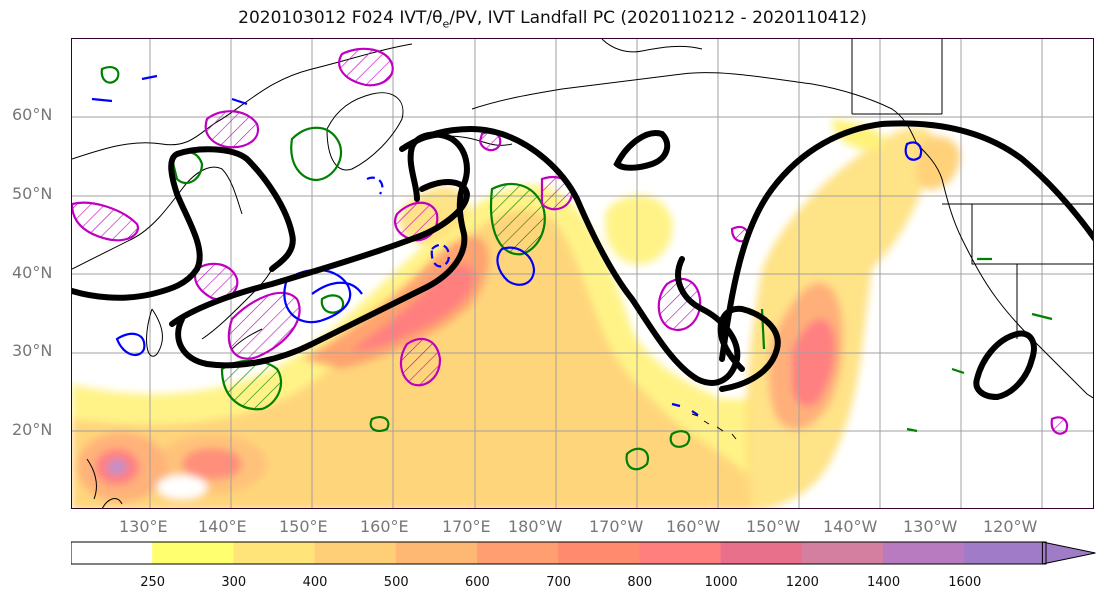 This screenshot has height=603, width=1105. What do you see at coordinates (802, 582) in the screenshot?
I see `colorbar-tick-label: 1200` at bounding box center [802, 582].